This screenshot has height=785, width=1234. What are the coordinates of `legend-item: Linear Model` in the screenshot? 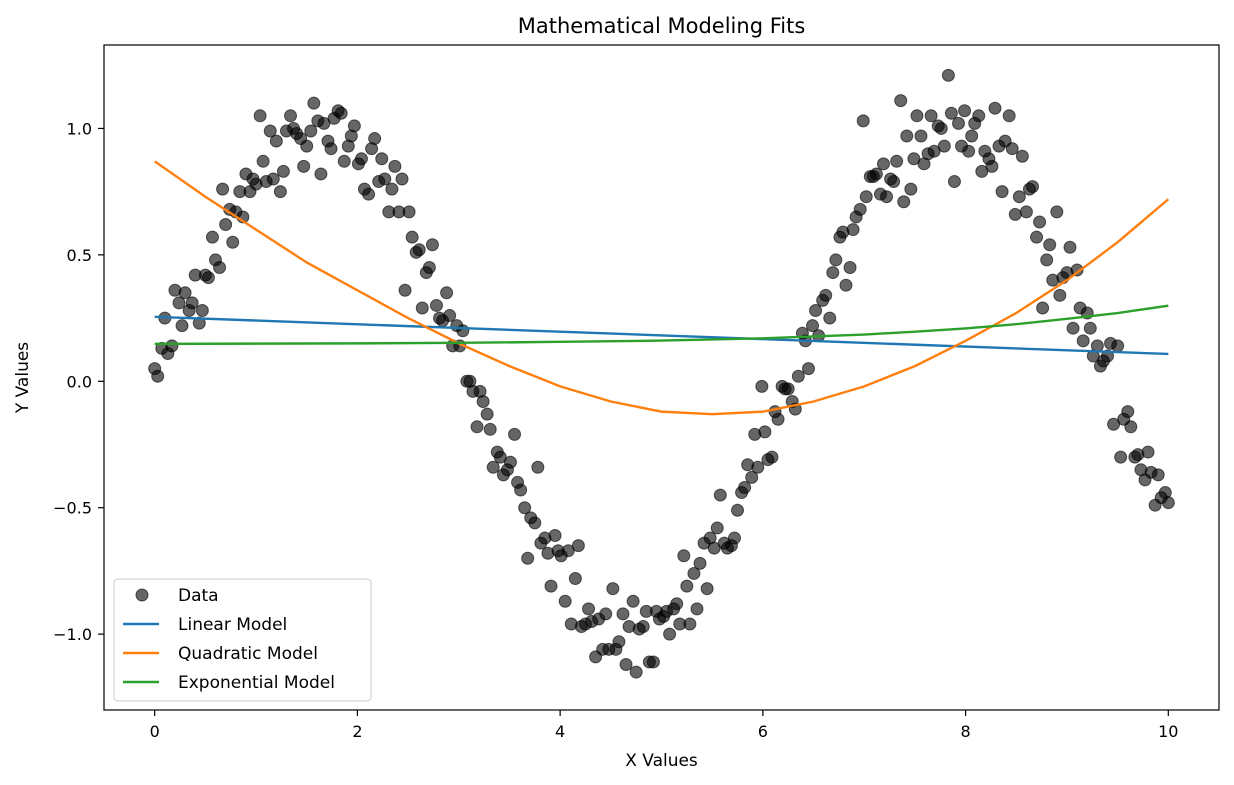 It's located at (205, 625).